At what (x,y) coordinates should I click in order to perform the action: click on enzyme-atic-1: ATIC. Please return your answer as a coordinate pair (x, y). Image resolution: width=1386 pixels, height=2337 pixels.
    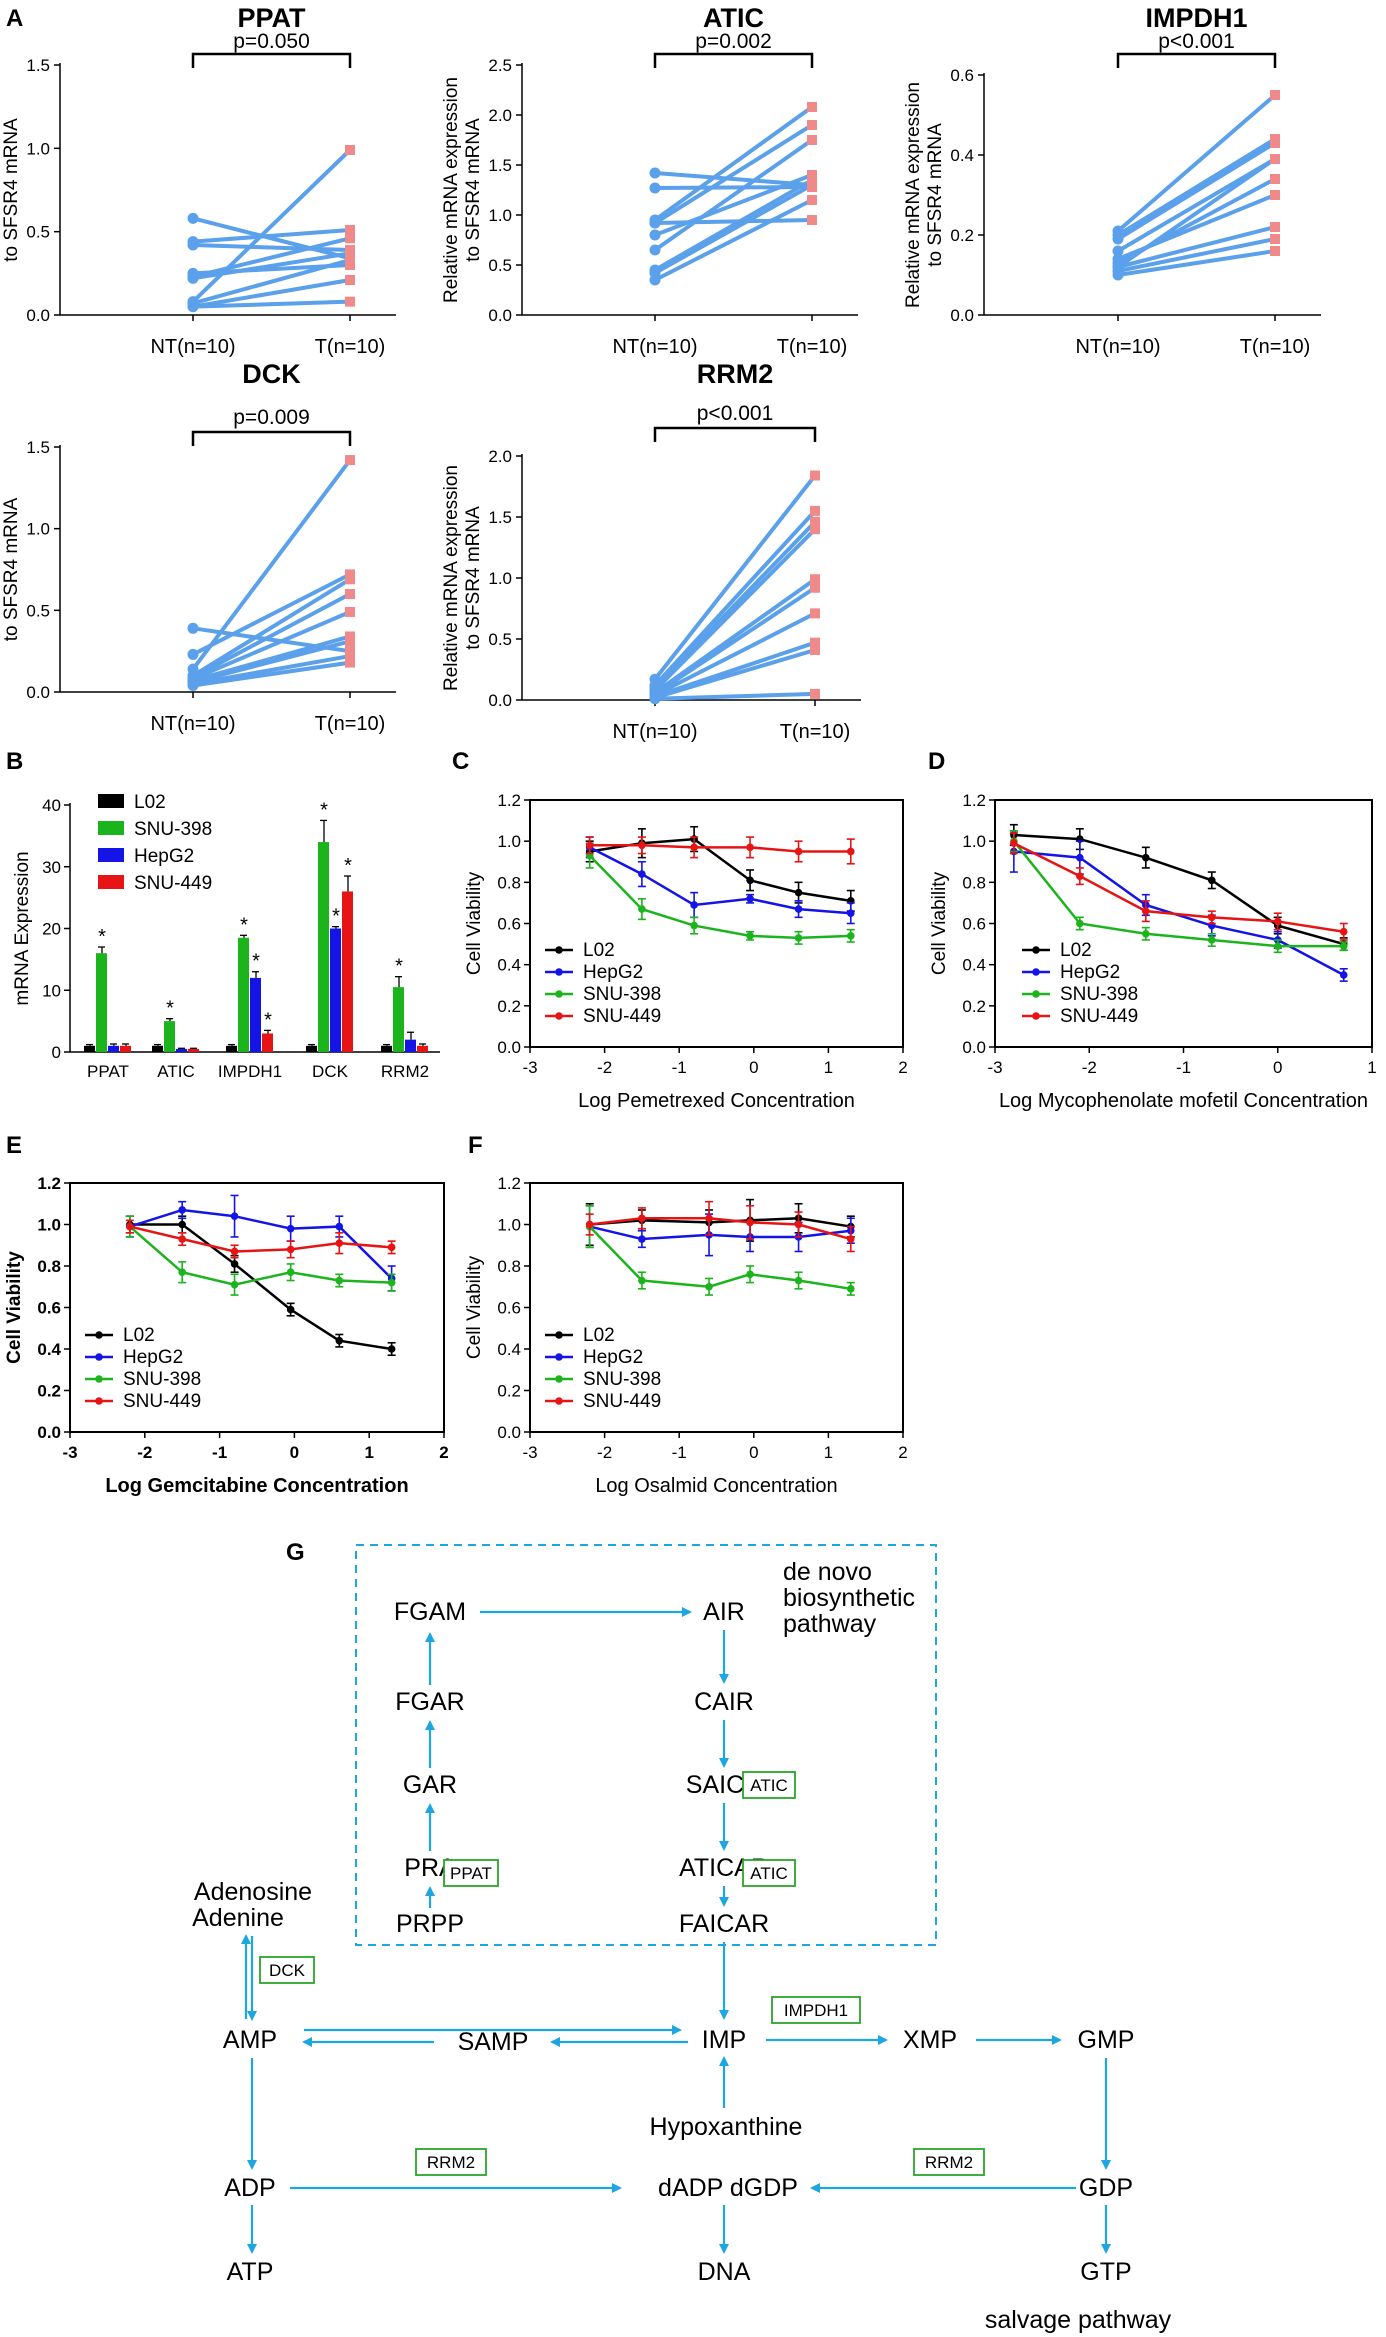
    Looking at the image, I should click on (768, 1785).